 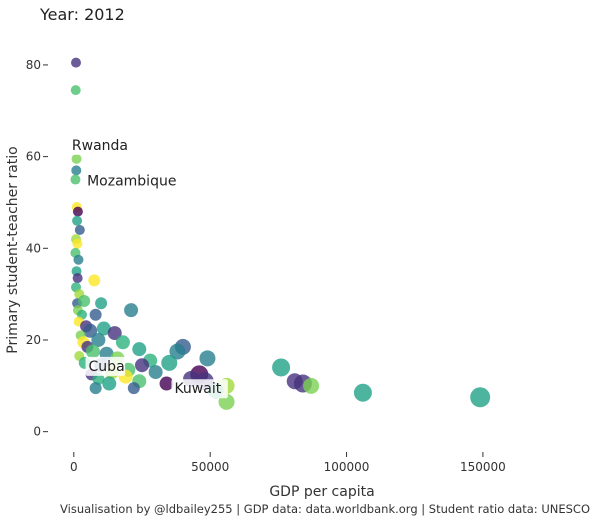 What do you see at coordinates (74, 467) in the screenshot?
I see `x-tick-label: 0` at bounding box center [74, 467].